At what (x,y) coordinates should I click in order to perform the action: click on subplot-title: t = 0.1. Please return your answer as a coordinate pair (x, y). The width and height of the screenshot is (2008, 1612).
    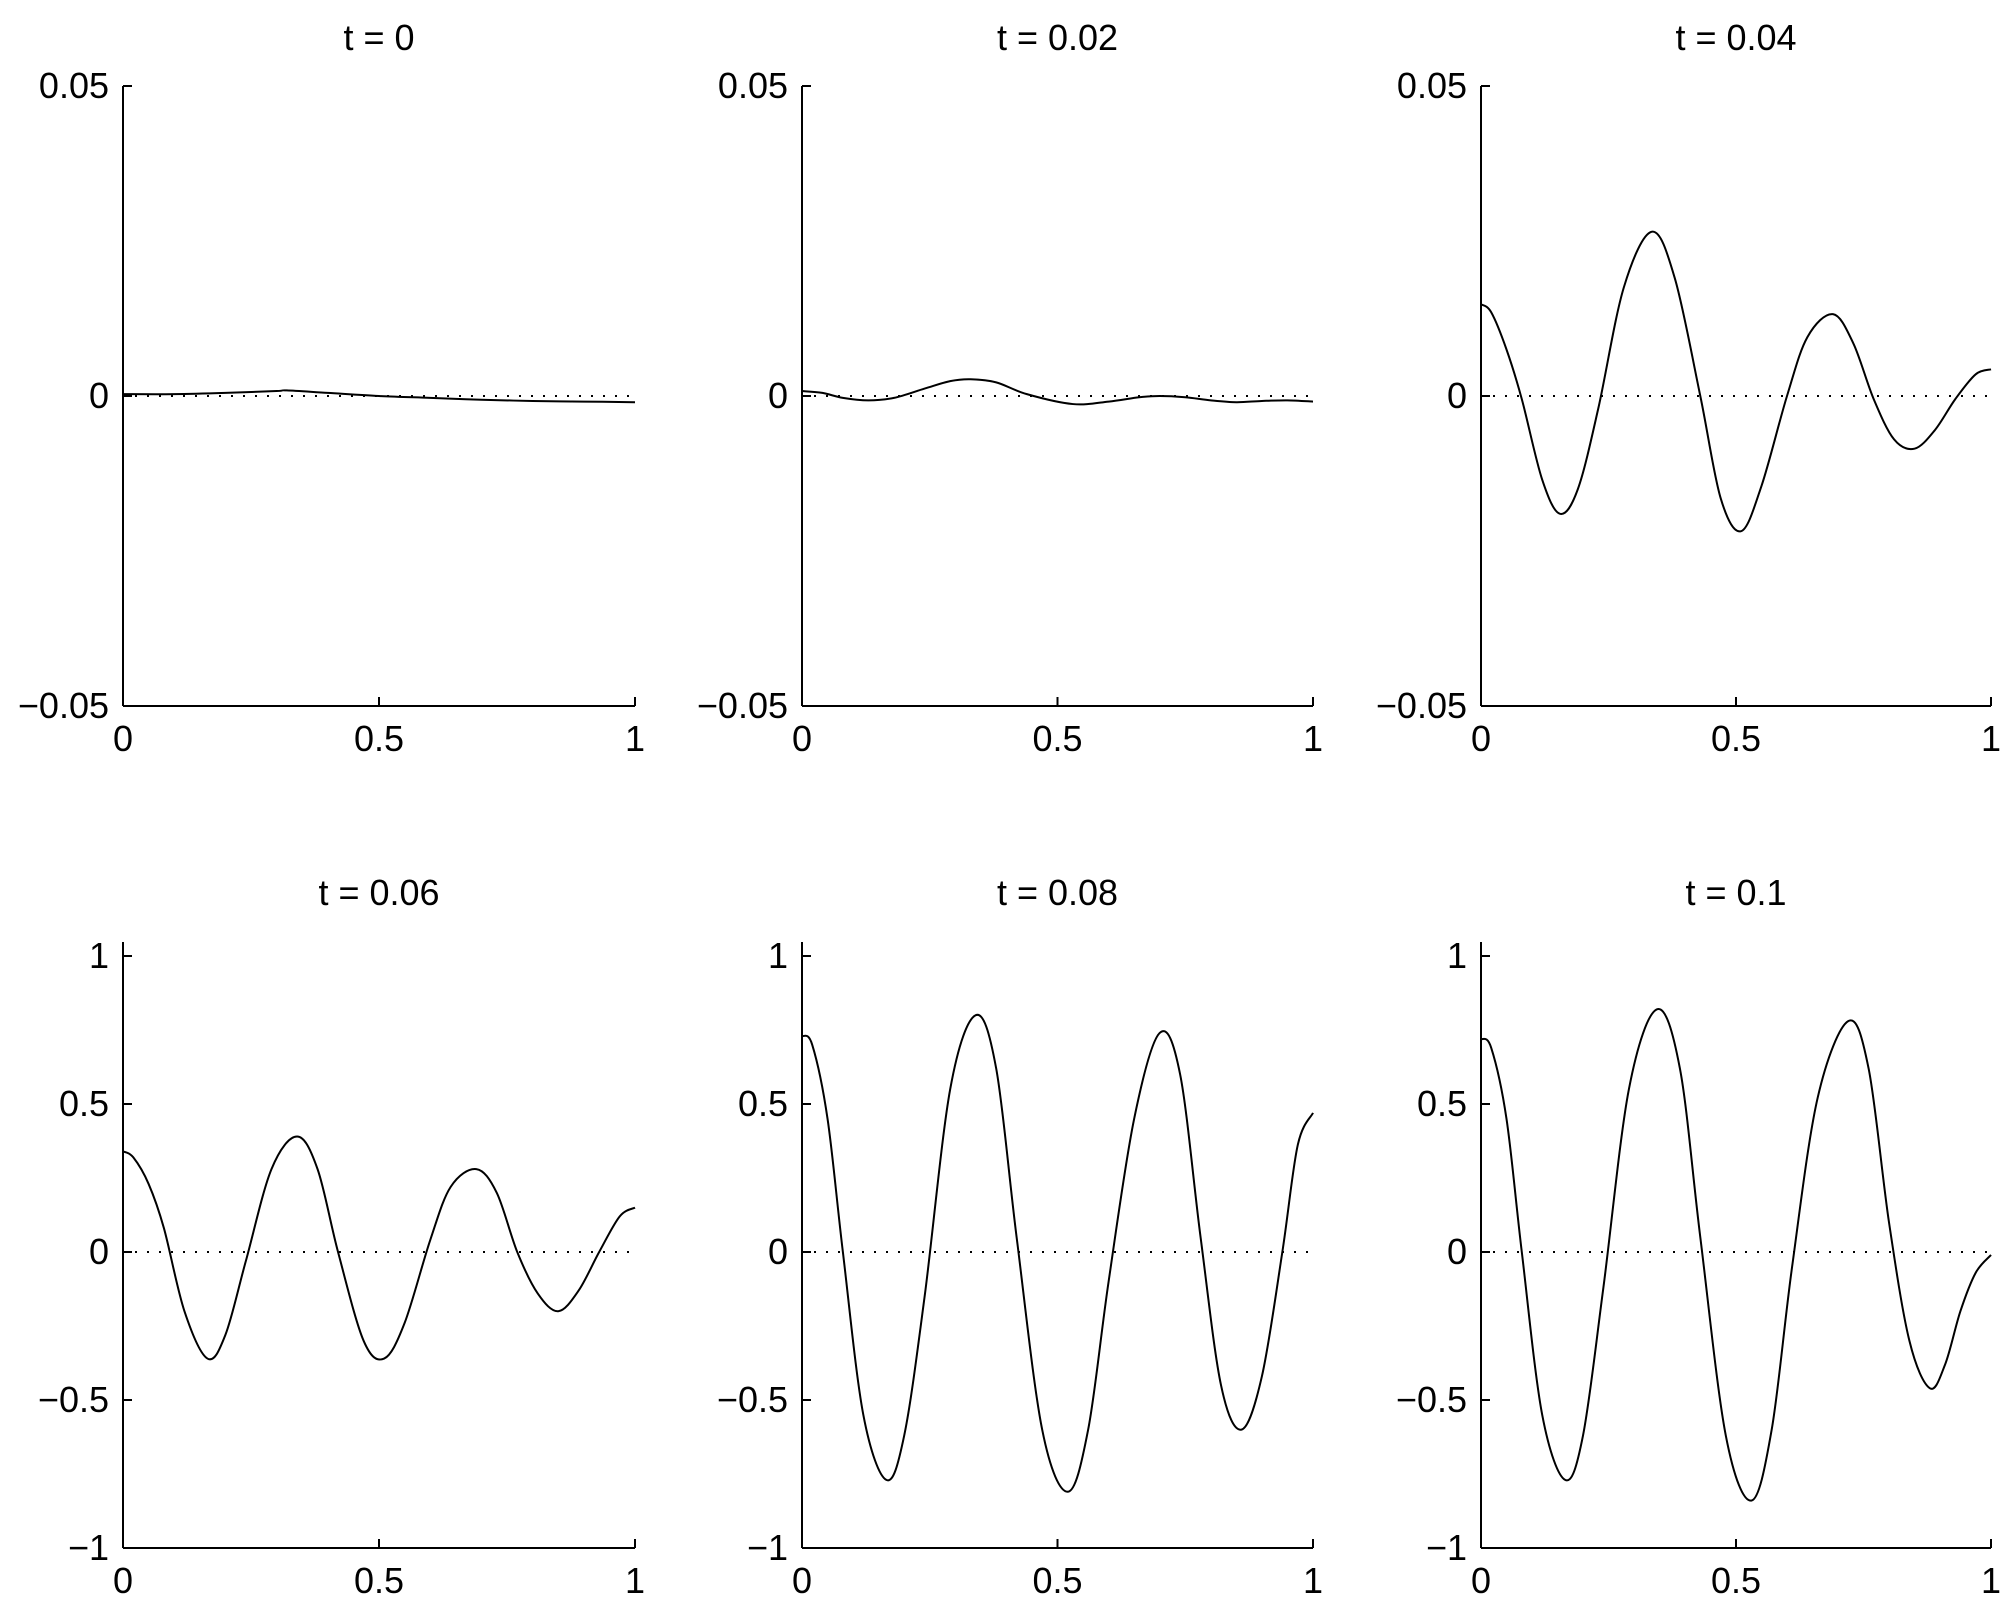
    Looking at the image, I should click on (1735, 892).